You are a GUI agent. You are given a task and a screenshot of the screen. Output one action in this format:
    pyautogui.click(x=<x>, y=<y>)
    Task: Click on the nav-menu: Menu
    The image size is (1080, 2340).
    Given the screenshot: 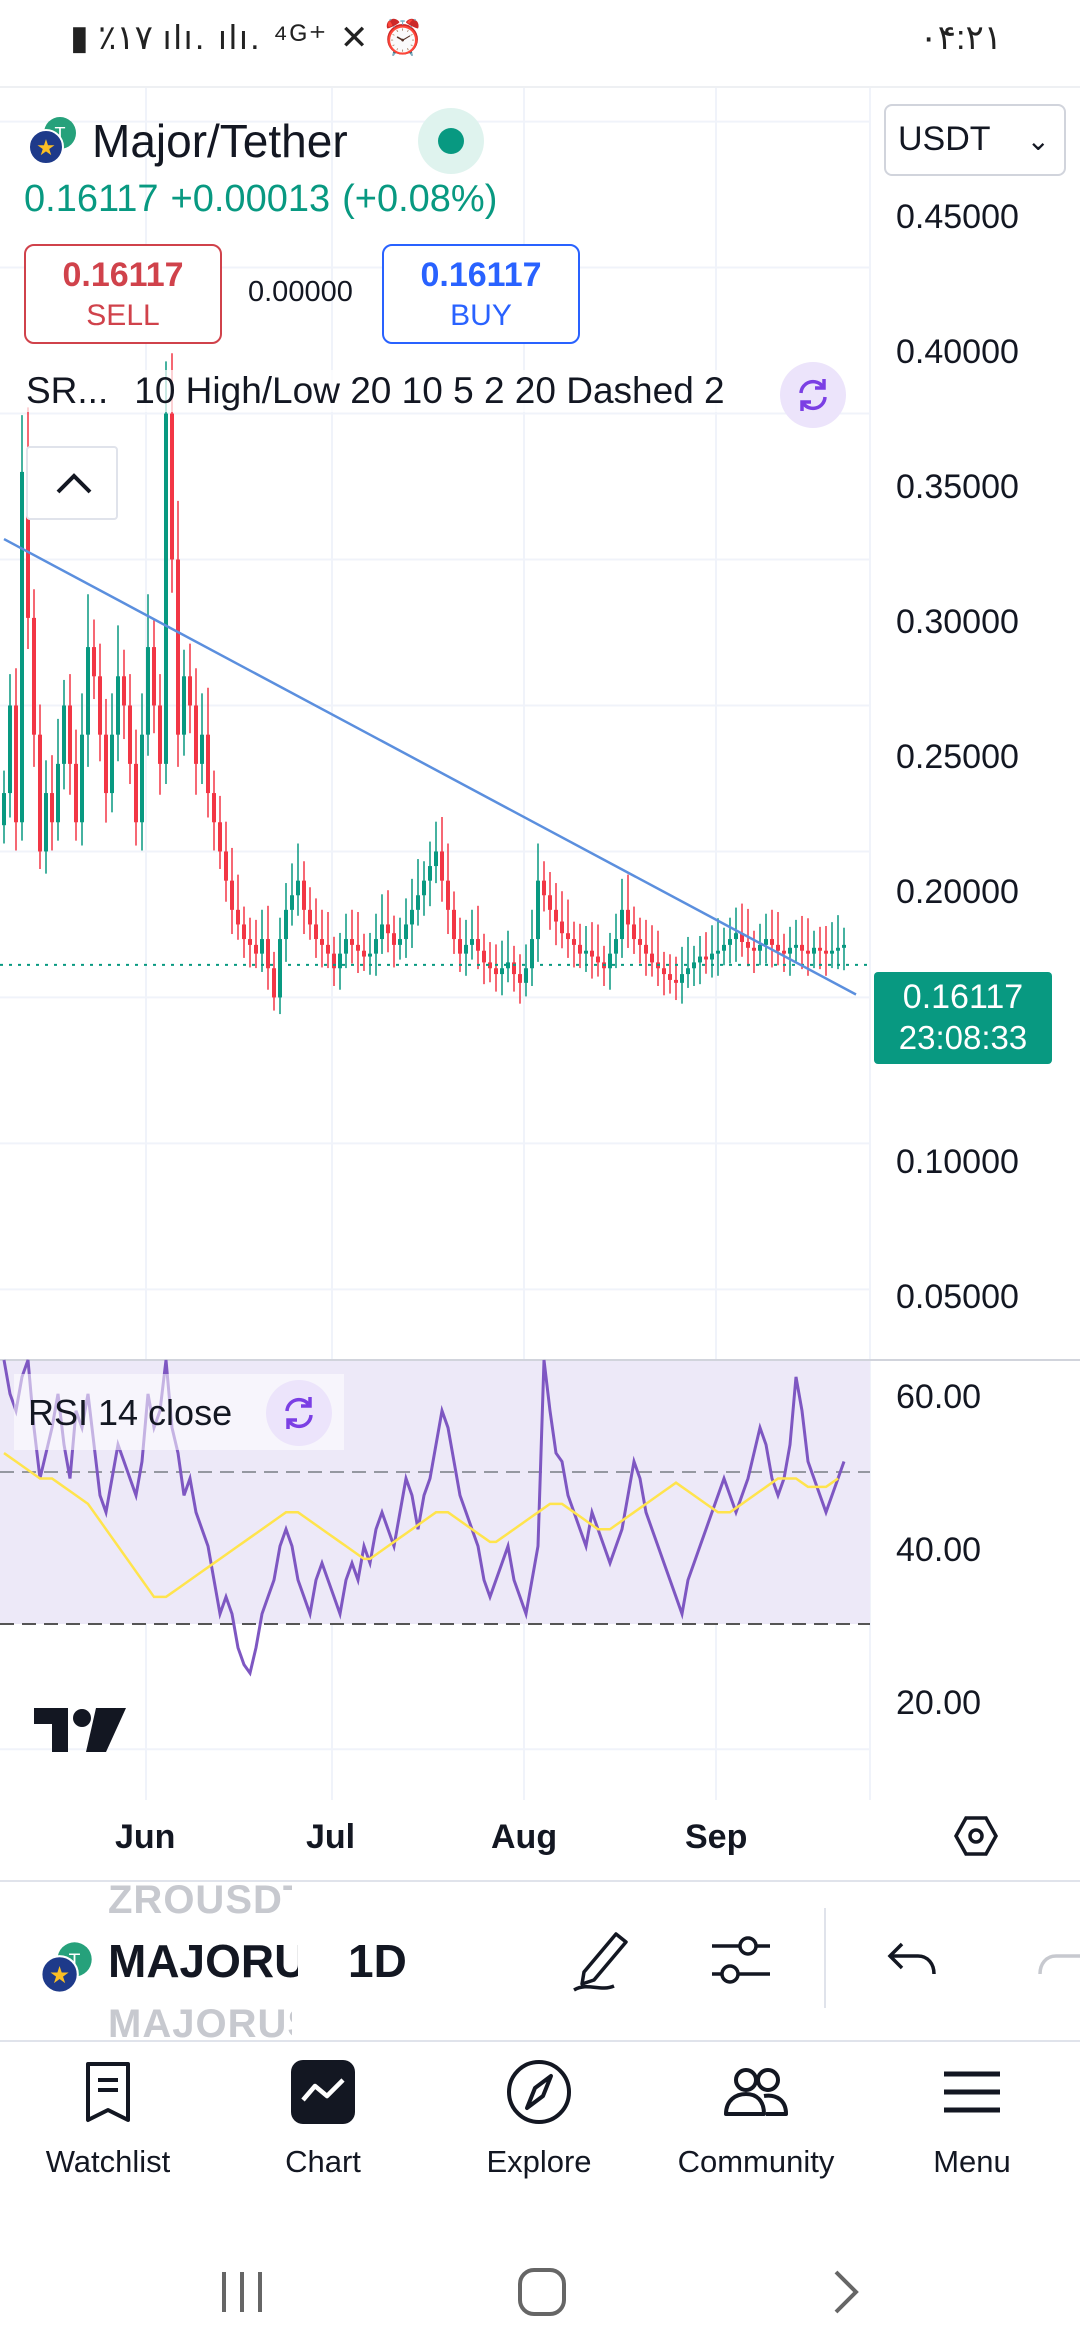 What is the action you would take?
    pyautogui.click(x=972, y=2132)
    